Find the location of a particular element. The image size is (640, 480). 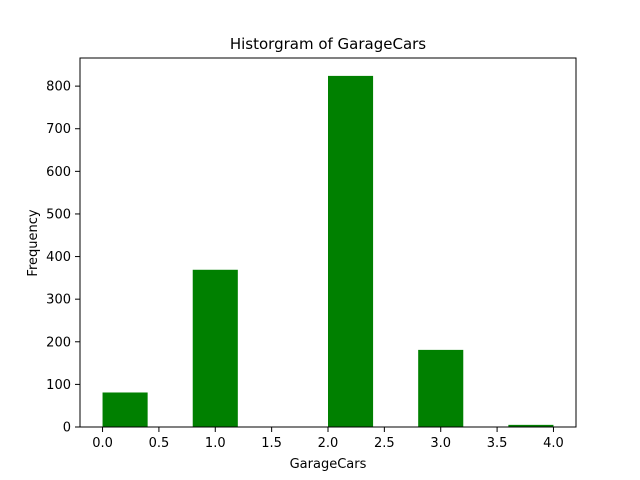

x-tick-label: 3.0 is located at coordinates (440, 443).